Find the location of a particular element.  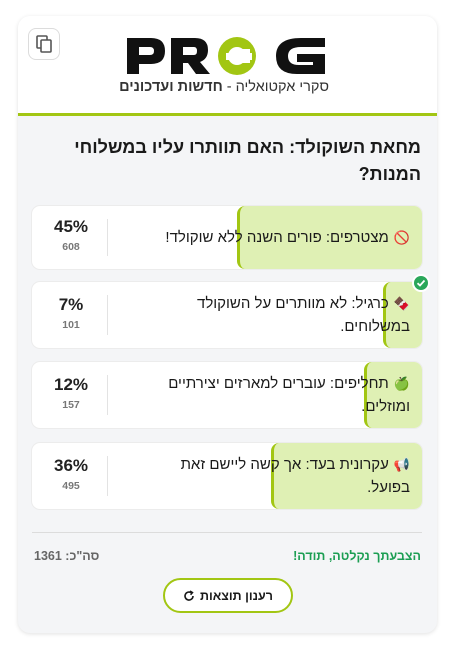

footer-divider is located at coordinates (227, 532).